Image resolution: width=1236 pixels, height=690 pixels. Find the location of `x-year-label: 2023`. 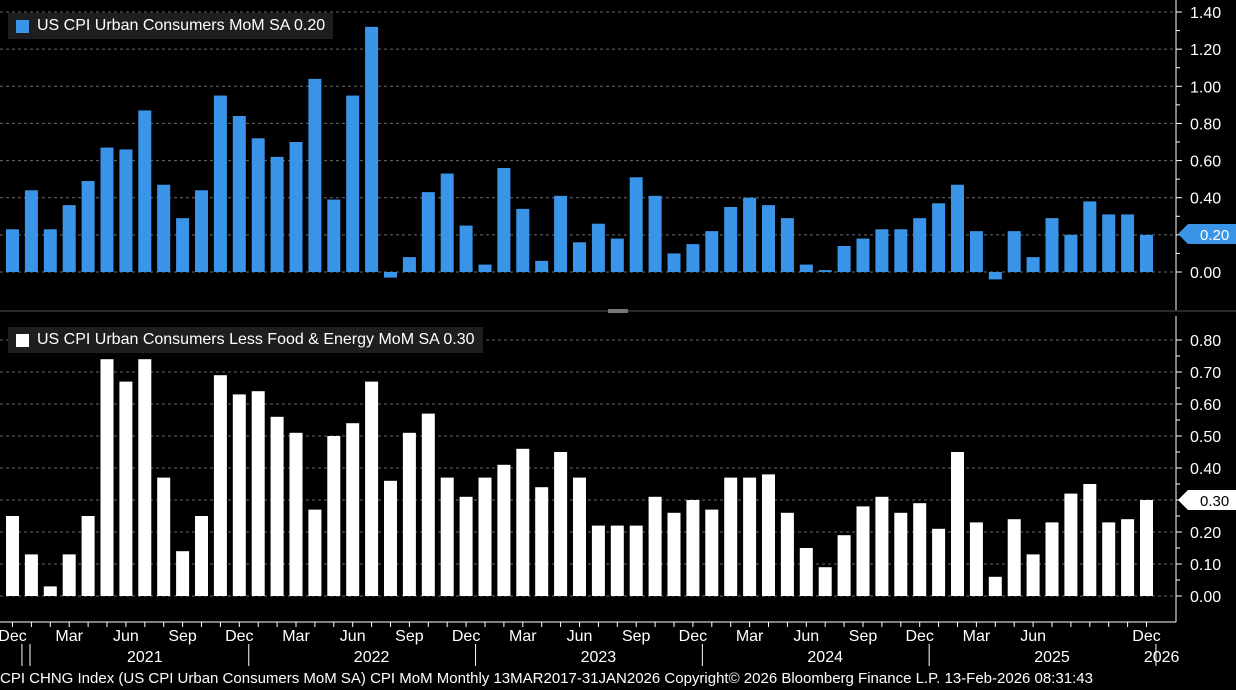

x-year-label: 2023 is located at coordinates (599, 657).